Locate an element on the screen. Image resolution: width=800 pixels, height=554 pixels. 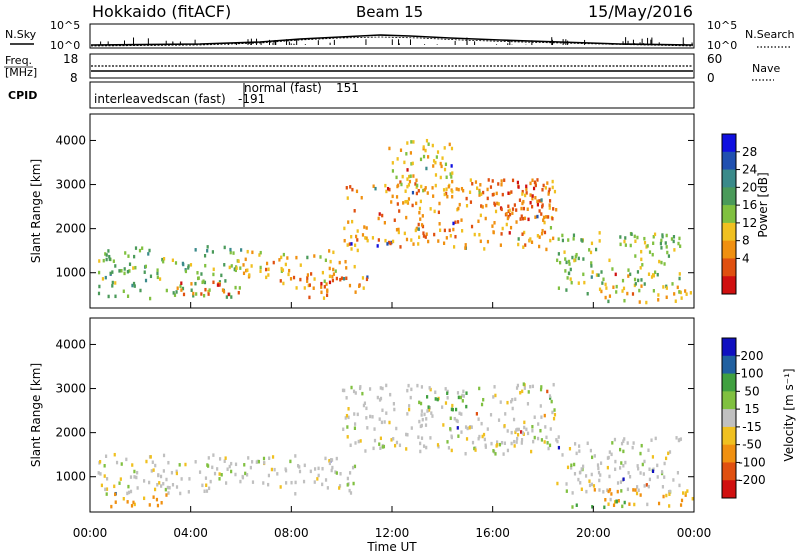
beam-label: Beam 15 is located at coordinates (389, 12).